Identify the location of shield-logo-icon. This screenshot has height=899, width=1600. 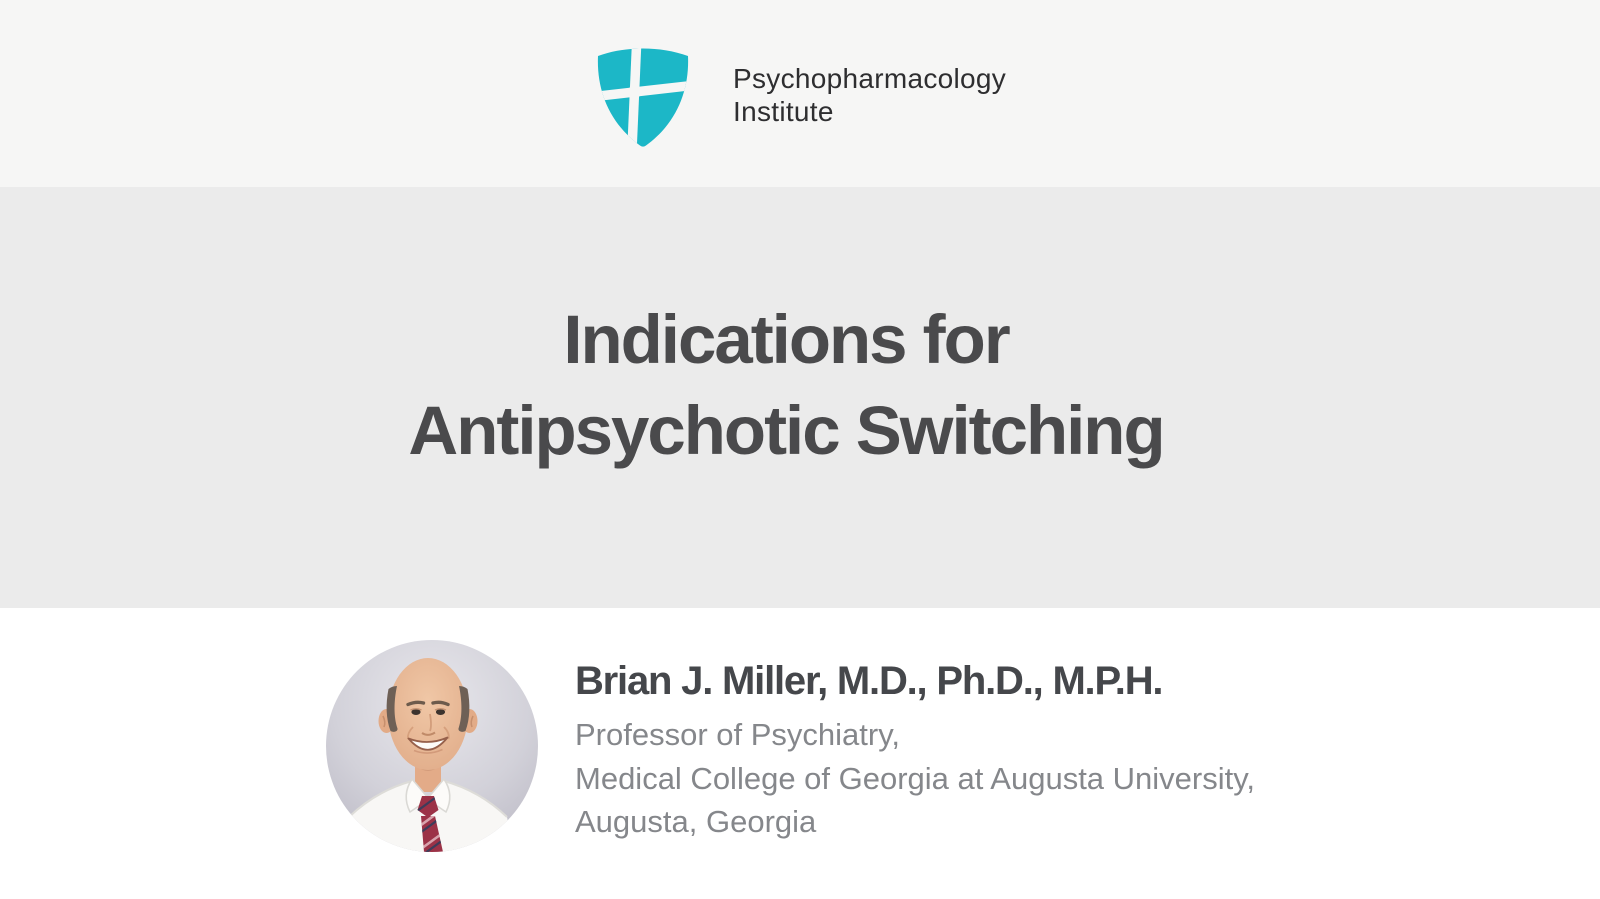
(643, 97).